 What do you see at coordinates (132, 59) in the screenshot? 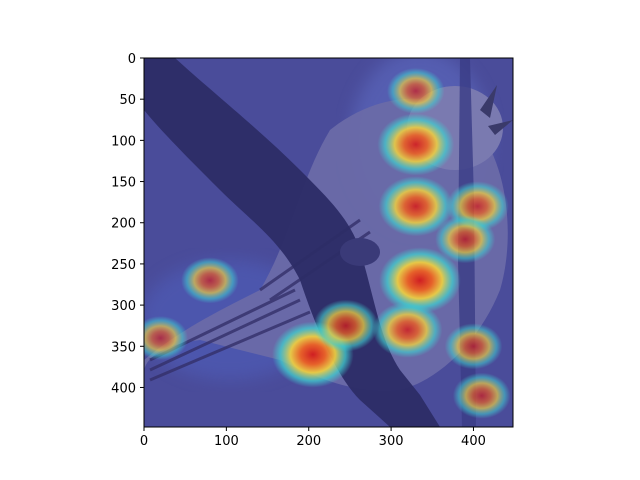
I see `y-tick-label: 0` at bounding box center [132, 59].